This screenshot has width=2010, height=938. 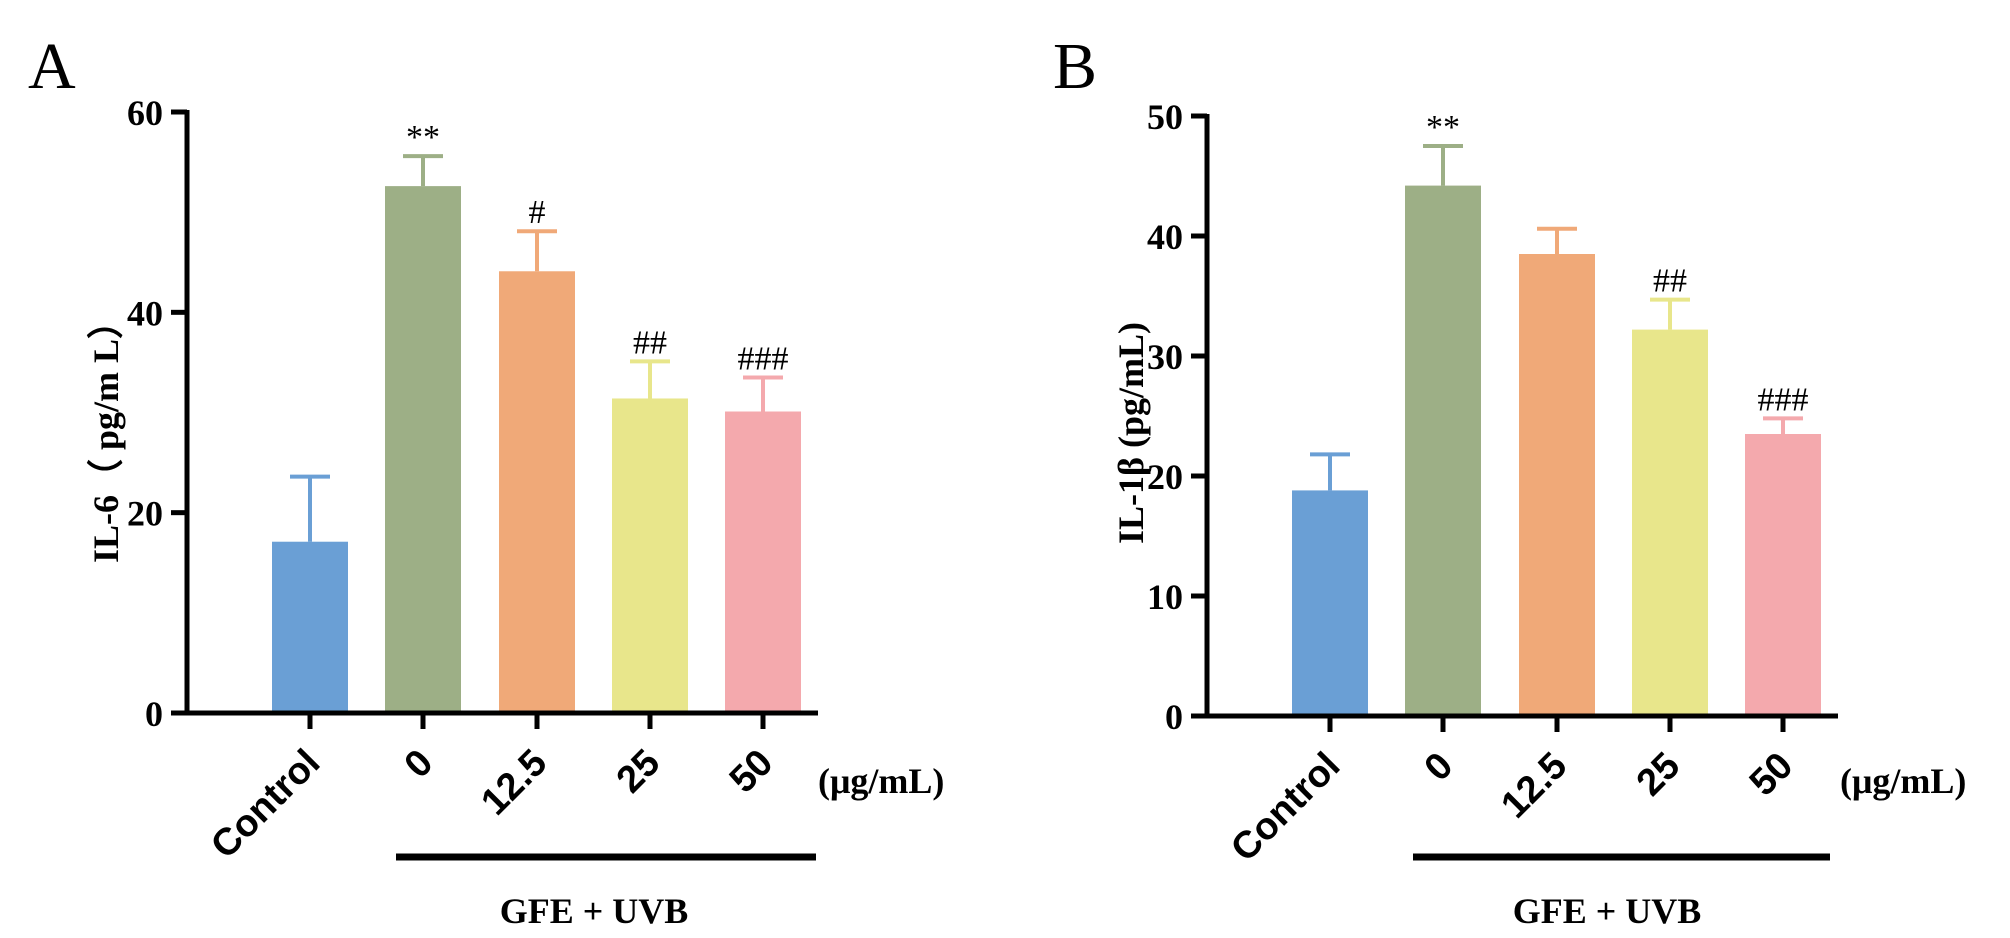 What do you see at coordinates (1534, 786) in the screenshot?
I see `panel-b-x-tick-label-2: 12.5` at bounding box center [1534, 786].